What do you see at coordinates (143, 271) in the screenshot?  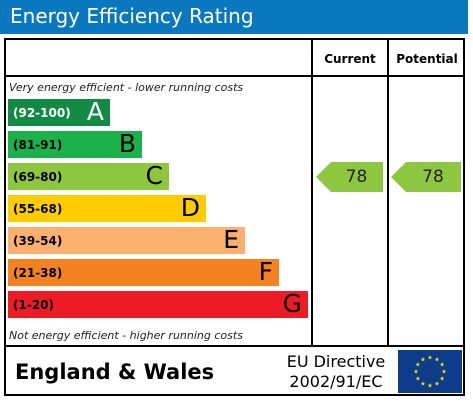 I see `band-f: (21-38) F` at bounding box center [143, 271].